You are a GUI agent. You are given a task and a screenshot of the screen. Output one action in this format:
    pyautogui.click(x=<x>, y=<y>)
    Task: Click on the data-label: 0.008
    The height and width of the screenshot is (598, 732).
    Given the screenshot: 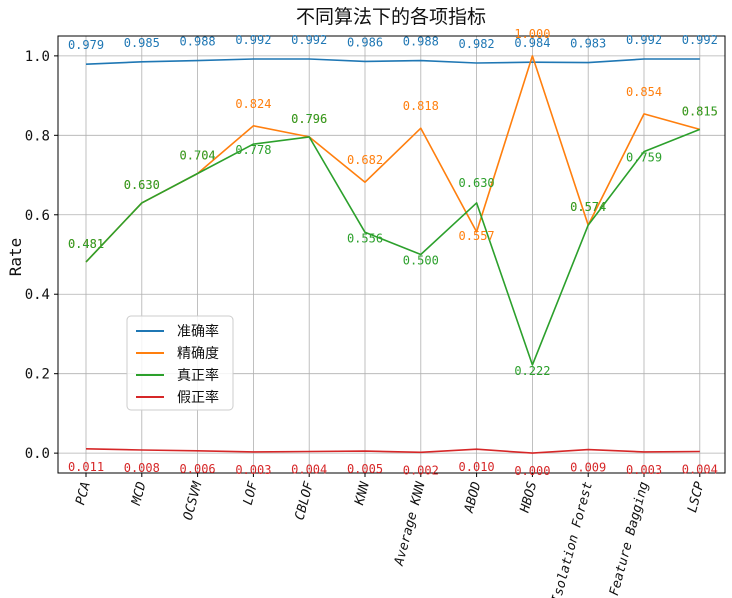 What is the action you would take?
    pyautogui.click(x=142, y=468)
    